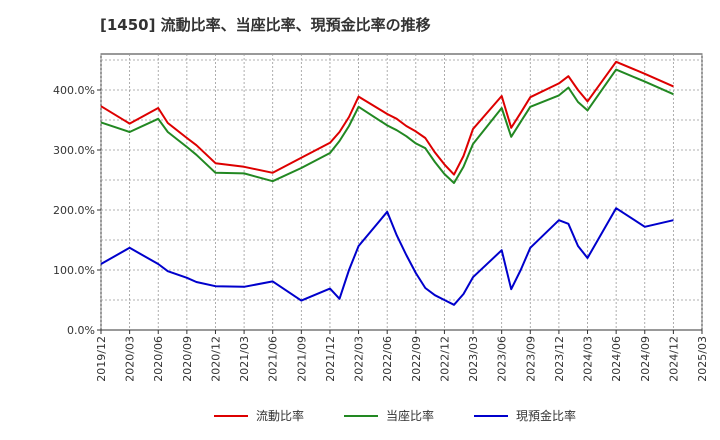 The image size is (720, 440). I want to click on y-tick-label: 0.0%, so click(81, 330).